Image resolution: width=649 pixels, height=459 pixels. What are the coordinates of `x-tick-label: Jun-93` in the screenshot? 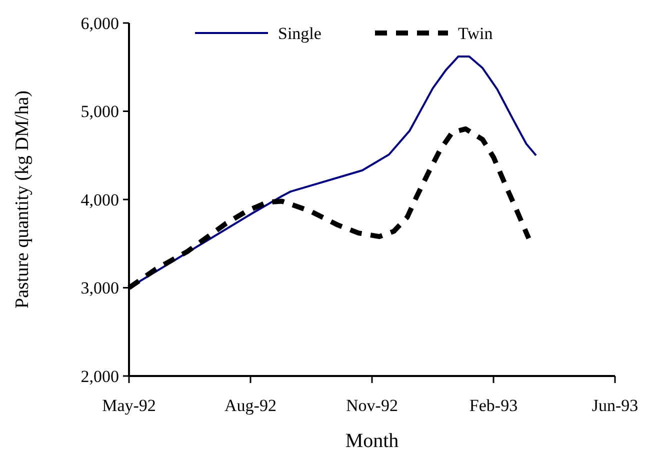 It's located at (615, 405).